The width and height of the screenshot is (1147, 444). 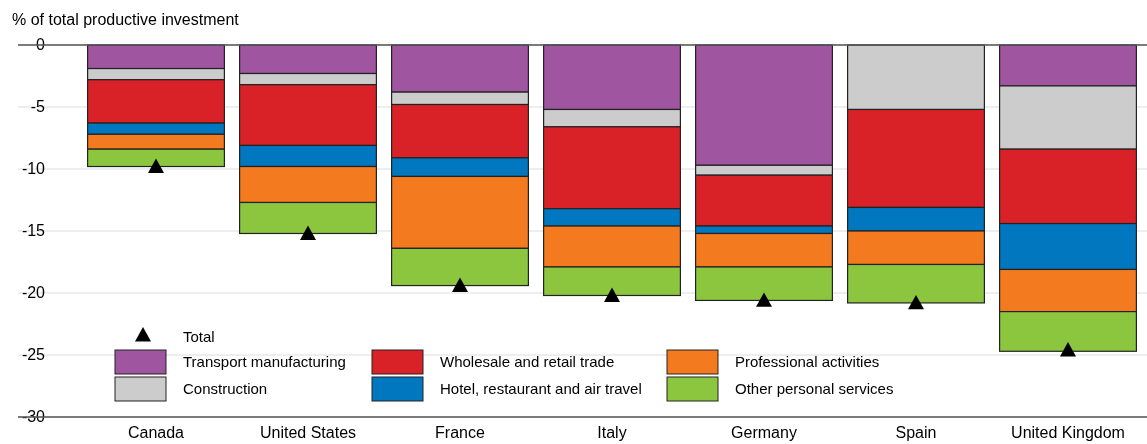 What do you see at coordinates (308, 432) in the screenshot?
I see `x-tick-label: United States` at bounding box center [308, 432].